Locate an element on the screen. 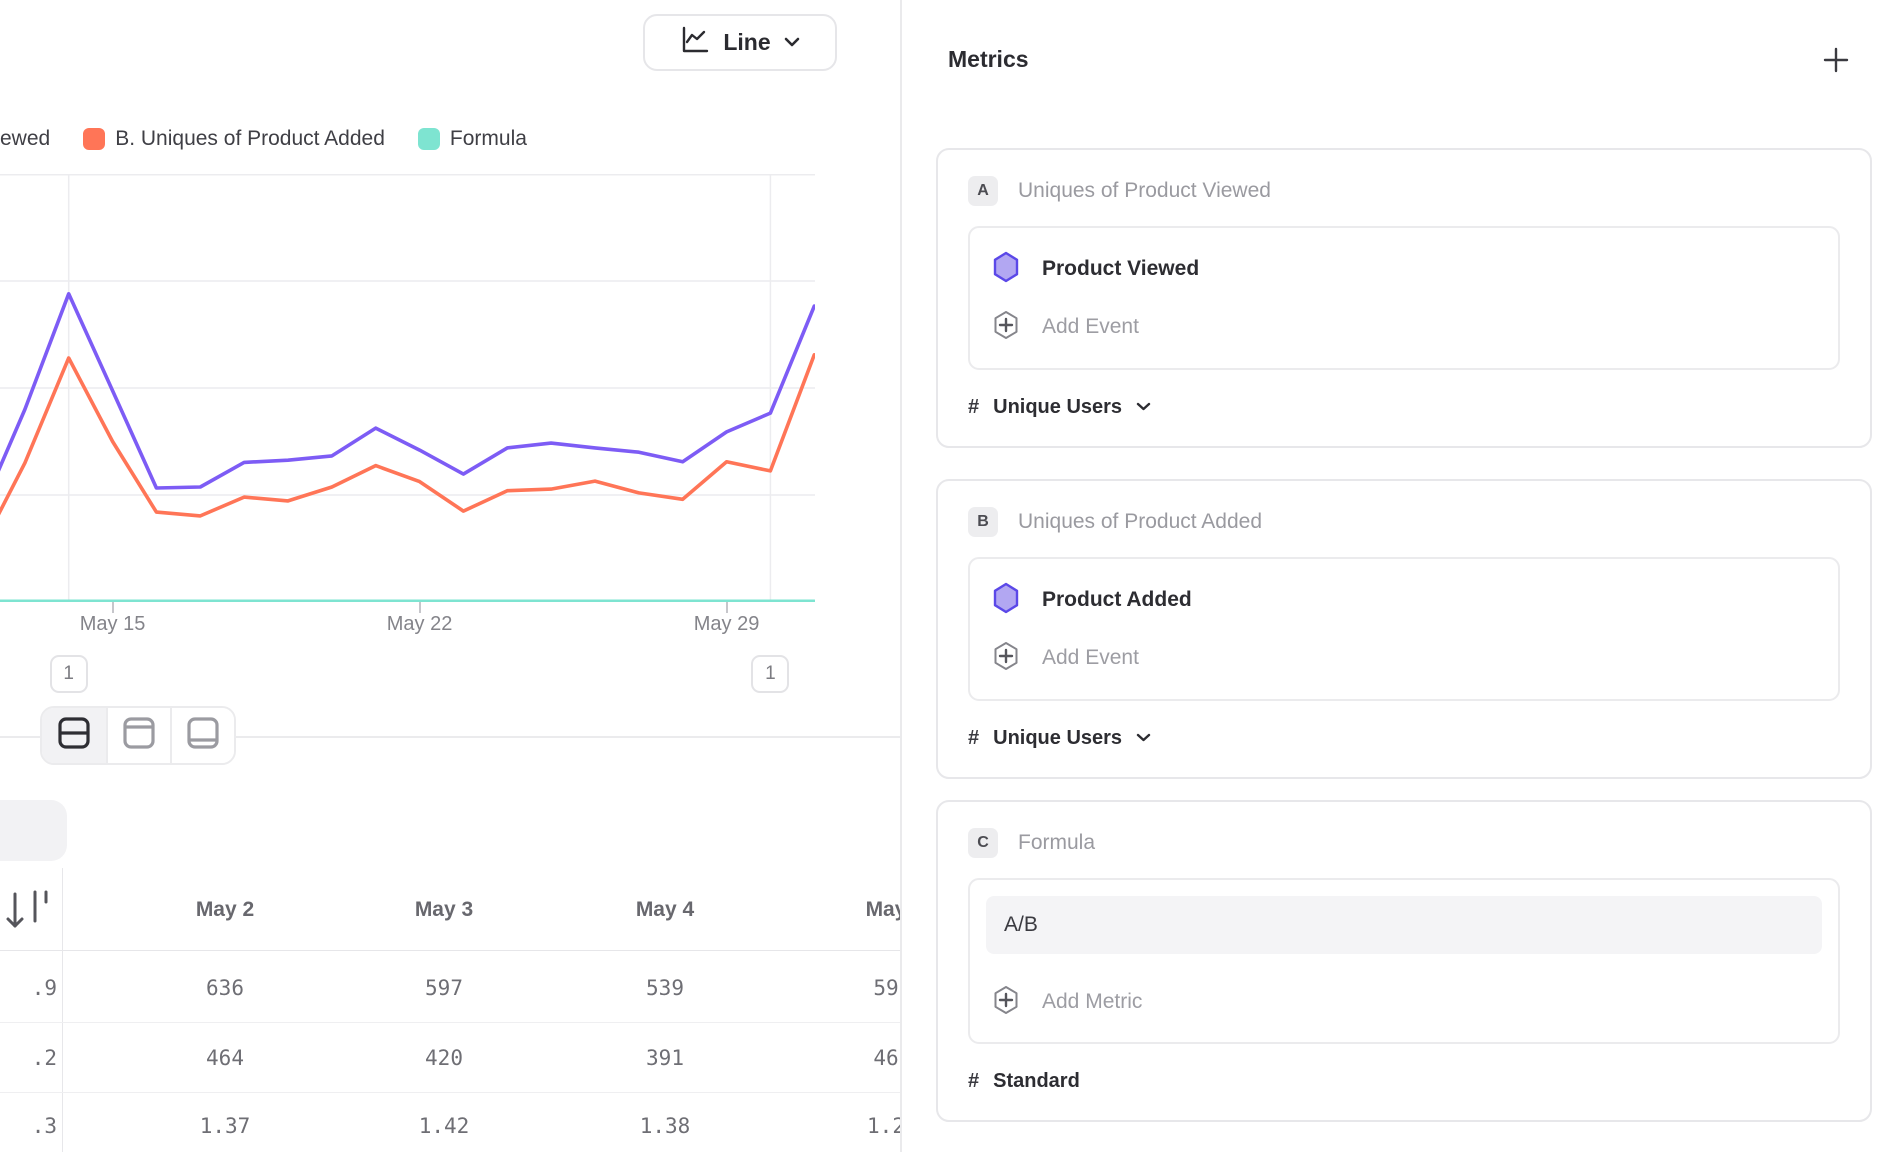  metric-letter-badge: C is located at coordinates (983, 843).